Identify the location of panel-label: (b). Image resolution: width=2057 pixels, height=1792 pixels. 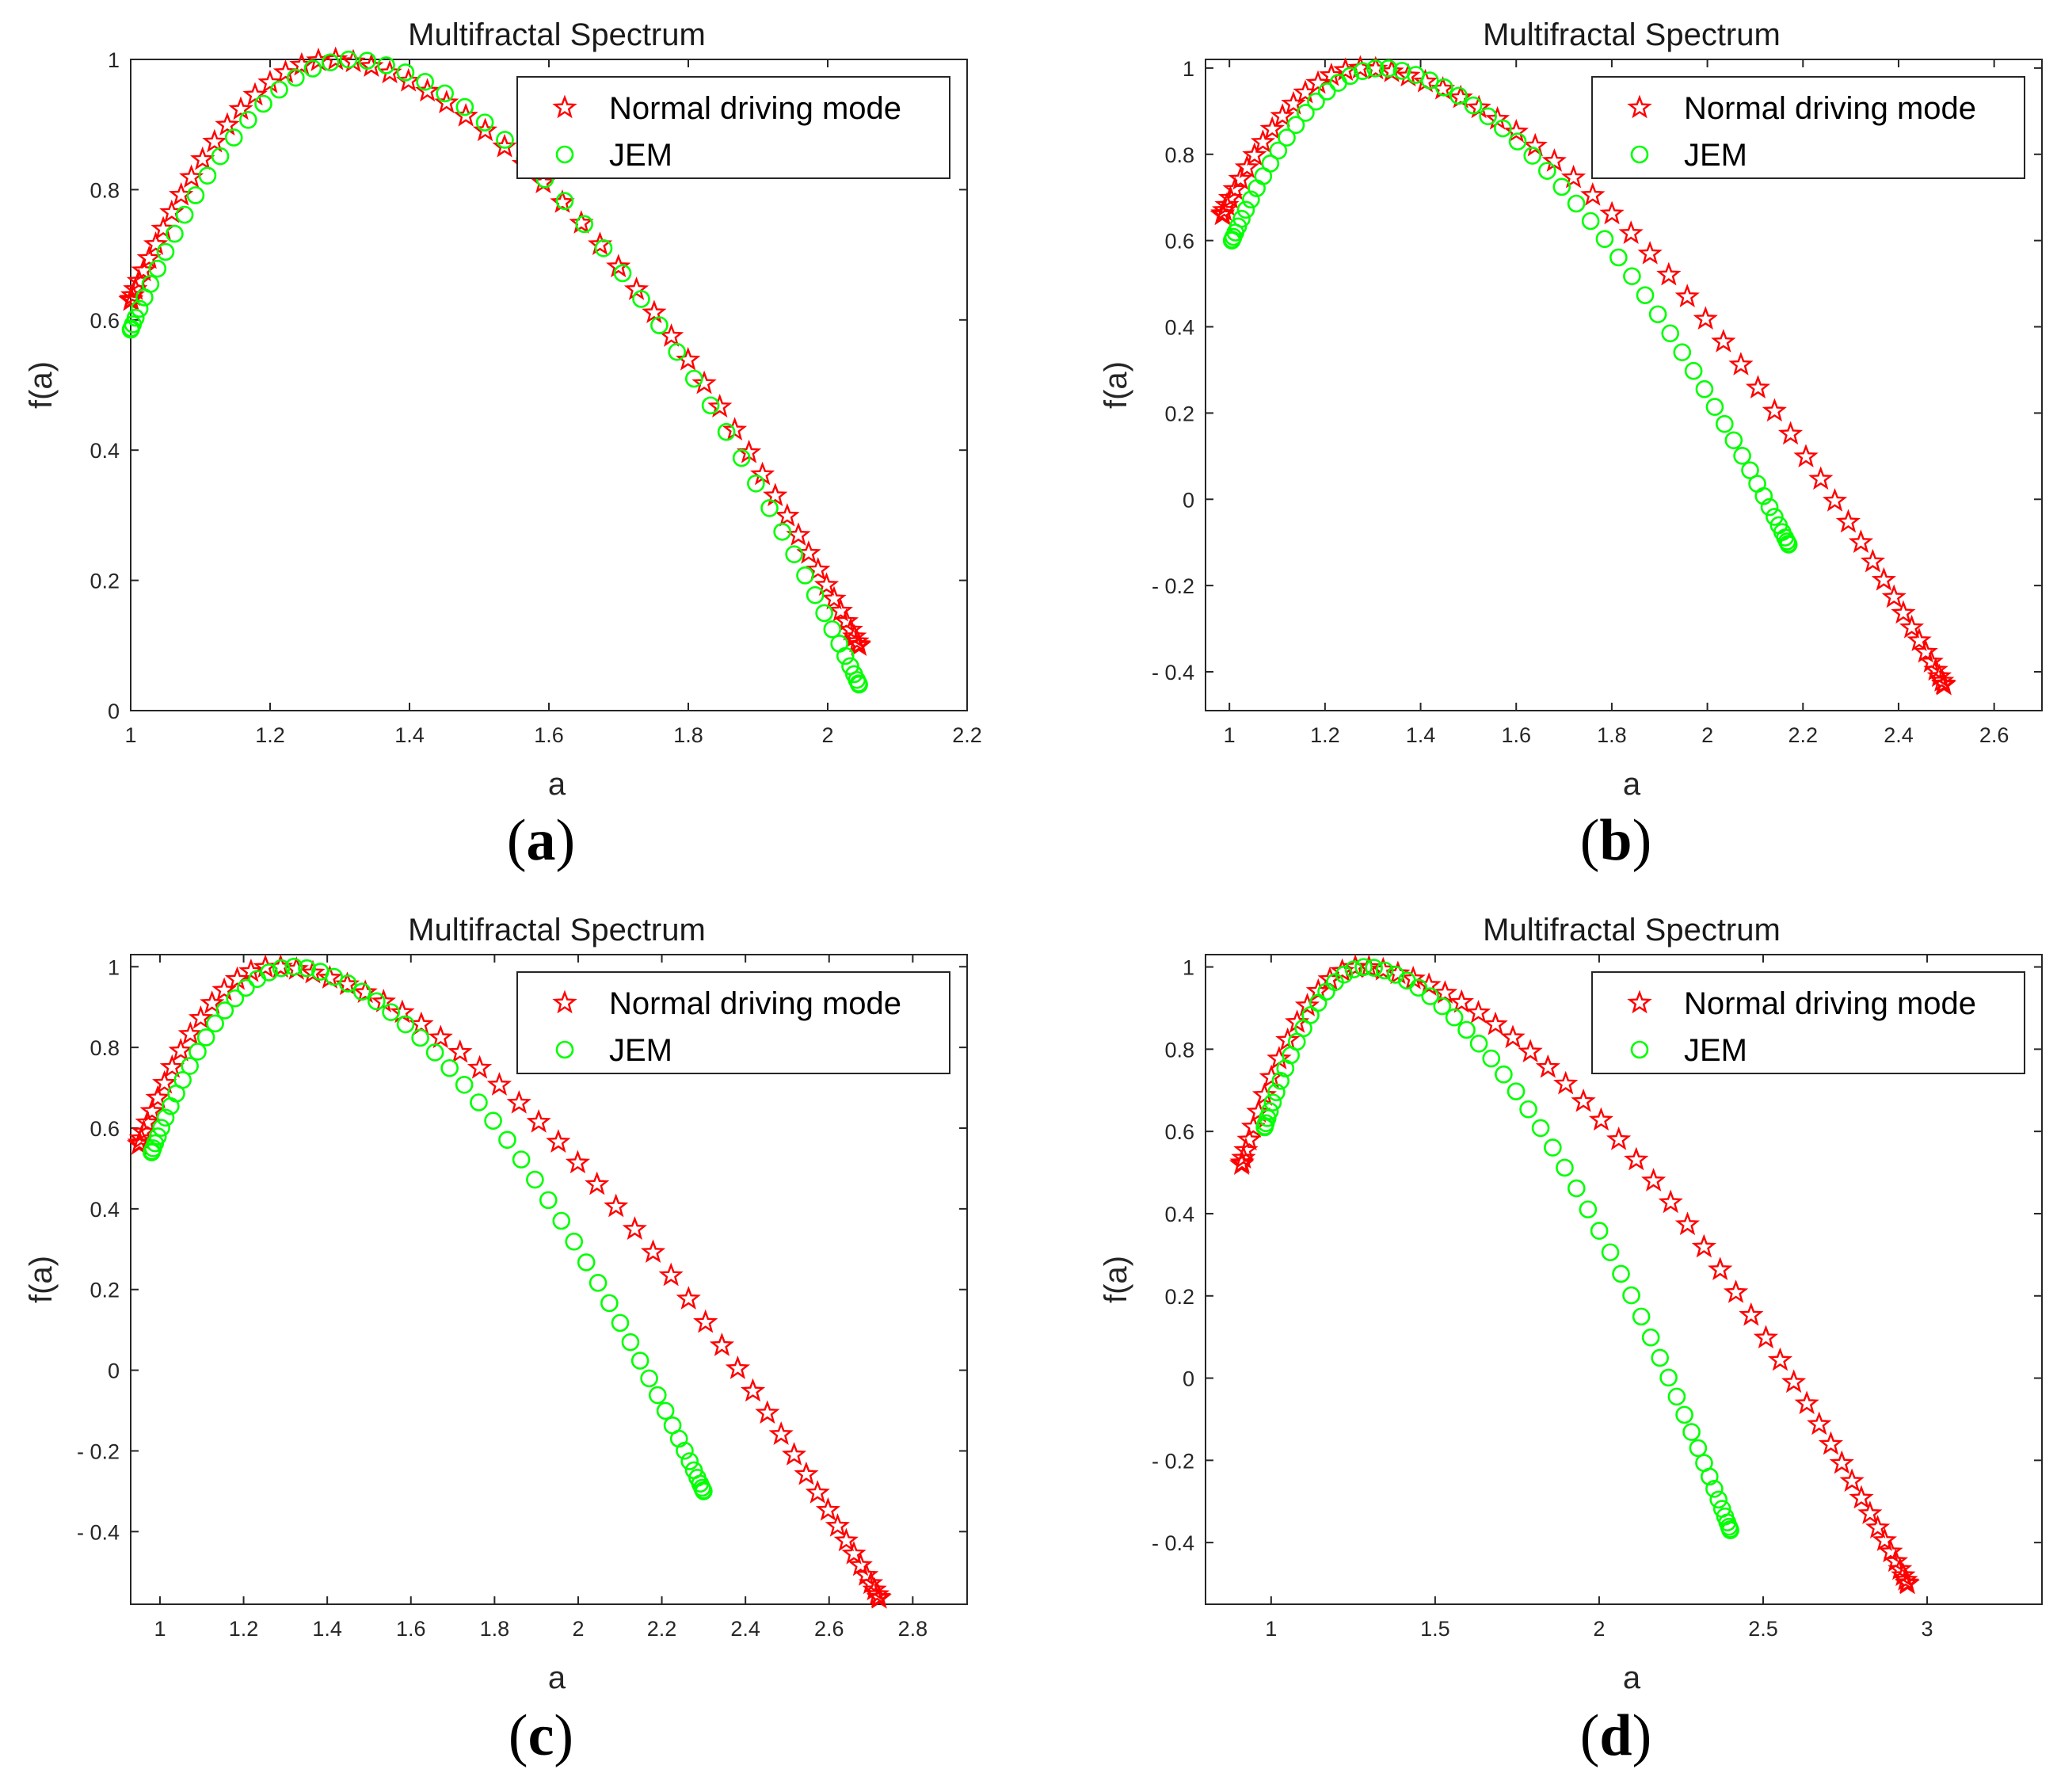
(1616, 840).